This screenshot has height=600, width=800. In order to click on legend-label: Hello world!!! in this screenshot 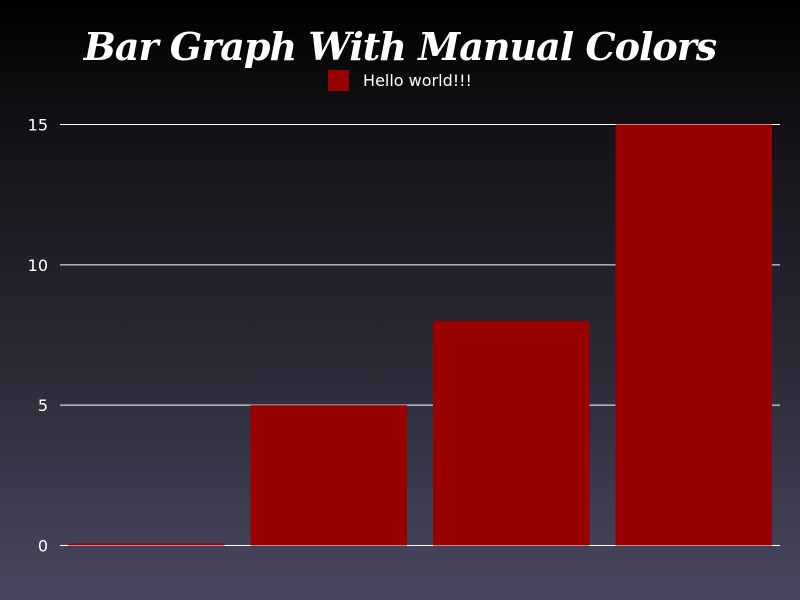, I will do `click(417, 80)`.